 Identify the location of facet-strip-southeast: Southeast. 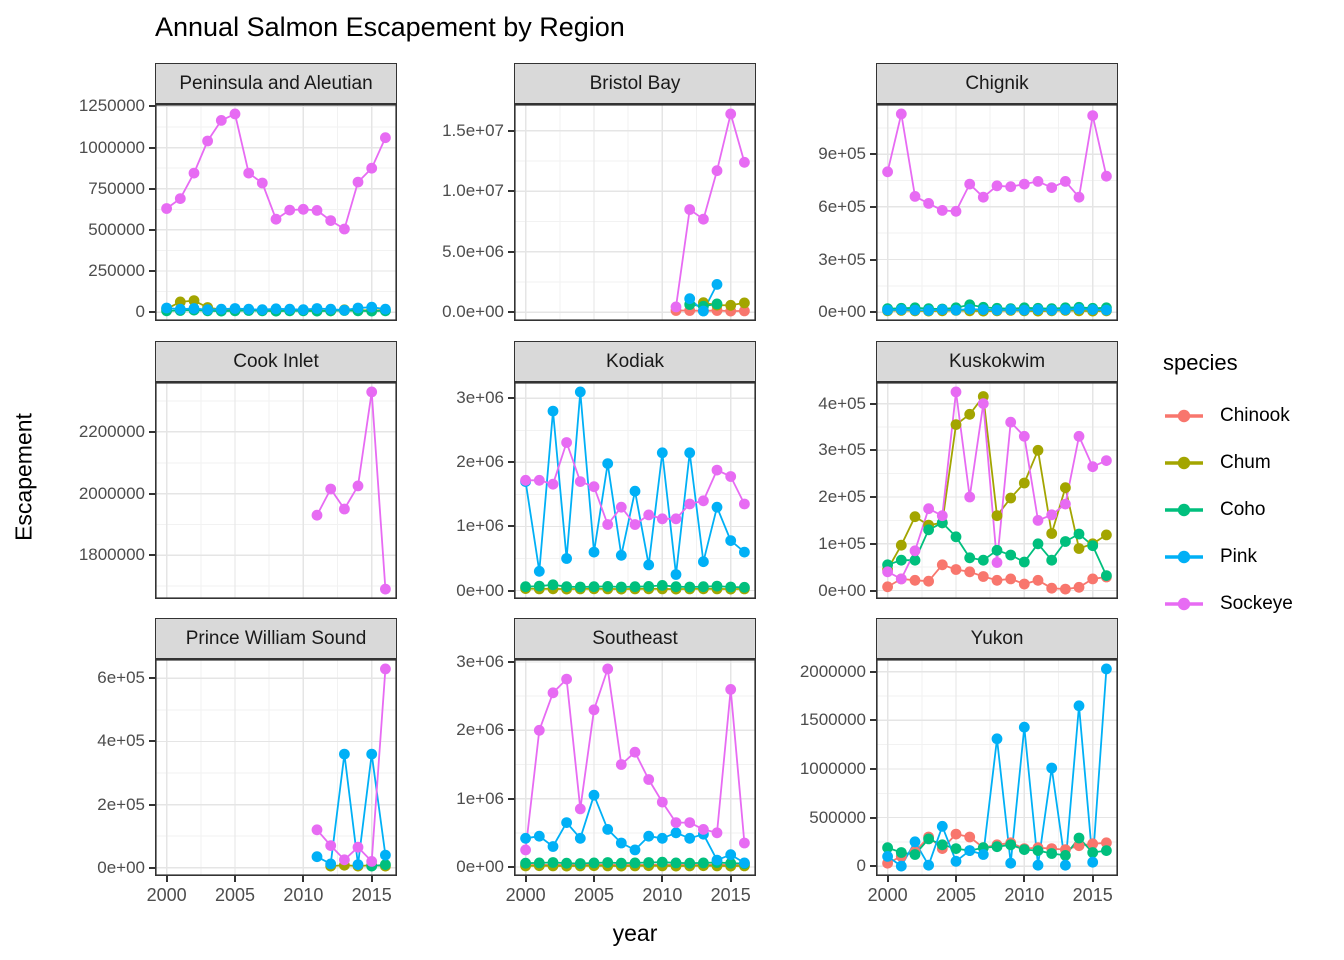
(635, 638).